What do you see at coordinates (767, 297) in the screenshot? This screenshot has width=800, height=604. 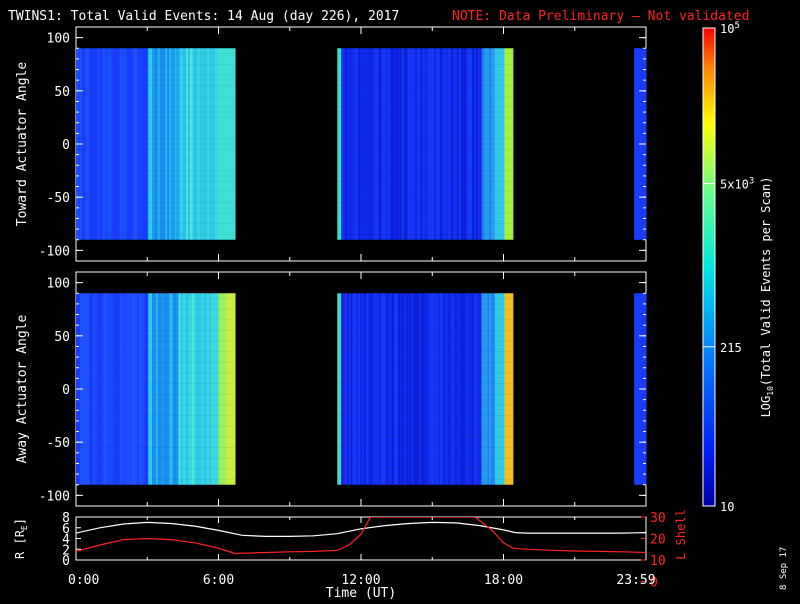 I see `colorbar-label: LOG10(Total Valid Events per Scan)` at bounding box center [767, 297].